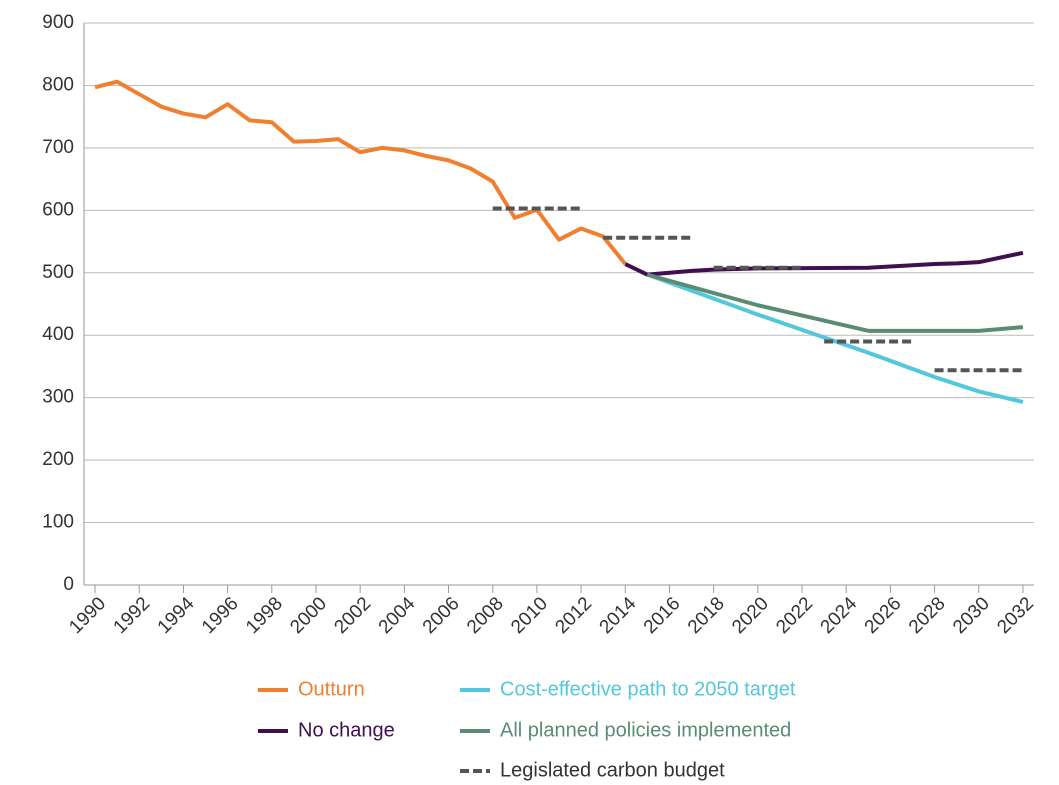  I want to click on x-tick-label: 2032, so click(1015, 615).